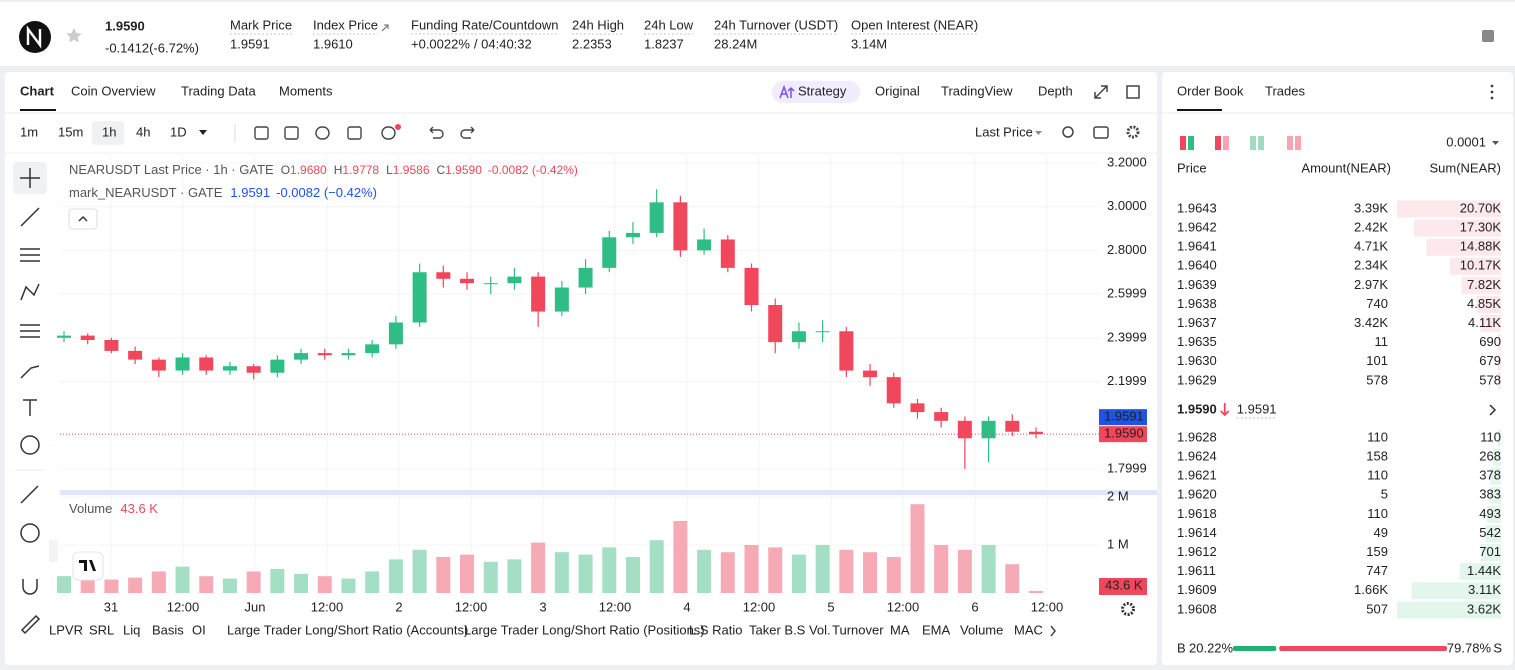 Image resolution: width=1515 pixels, height=670 pixels. Describe the element at coordinates (1197, 265) in the screenshot. I see `book-price: 1.9640` at that location.